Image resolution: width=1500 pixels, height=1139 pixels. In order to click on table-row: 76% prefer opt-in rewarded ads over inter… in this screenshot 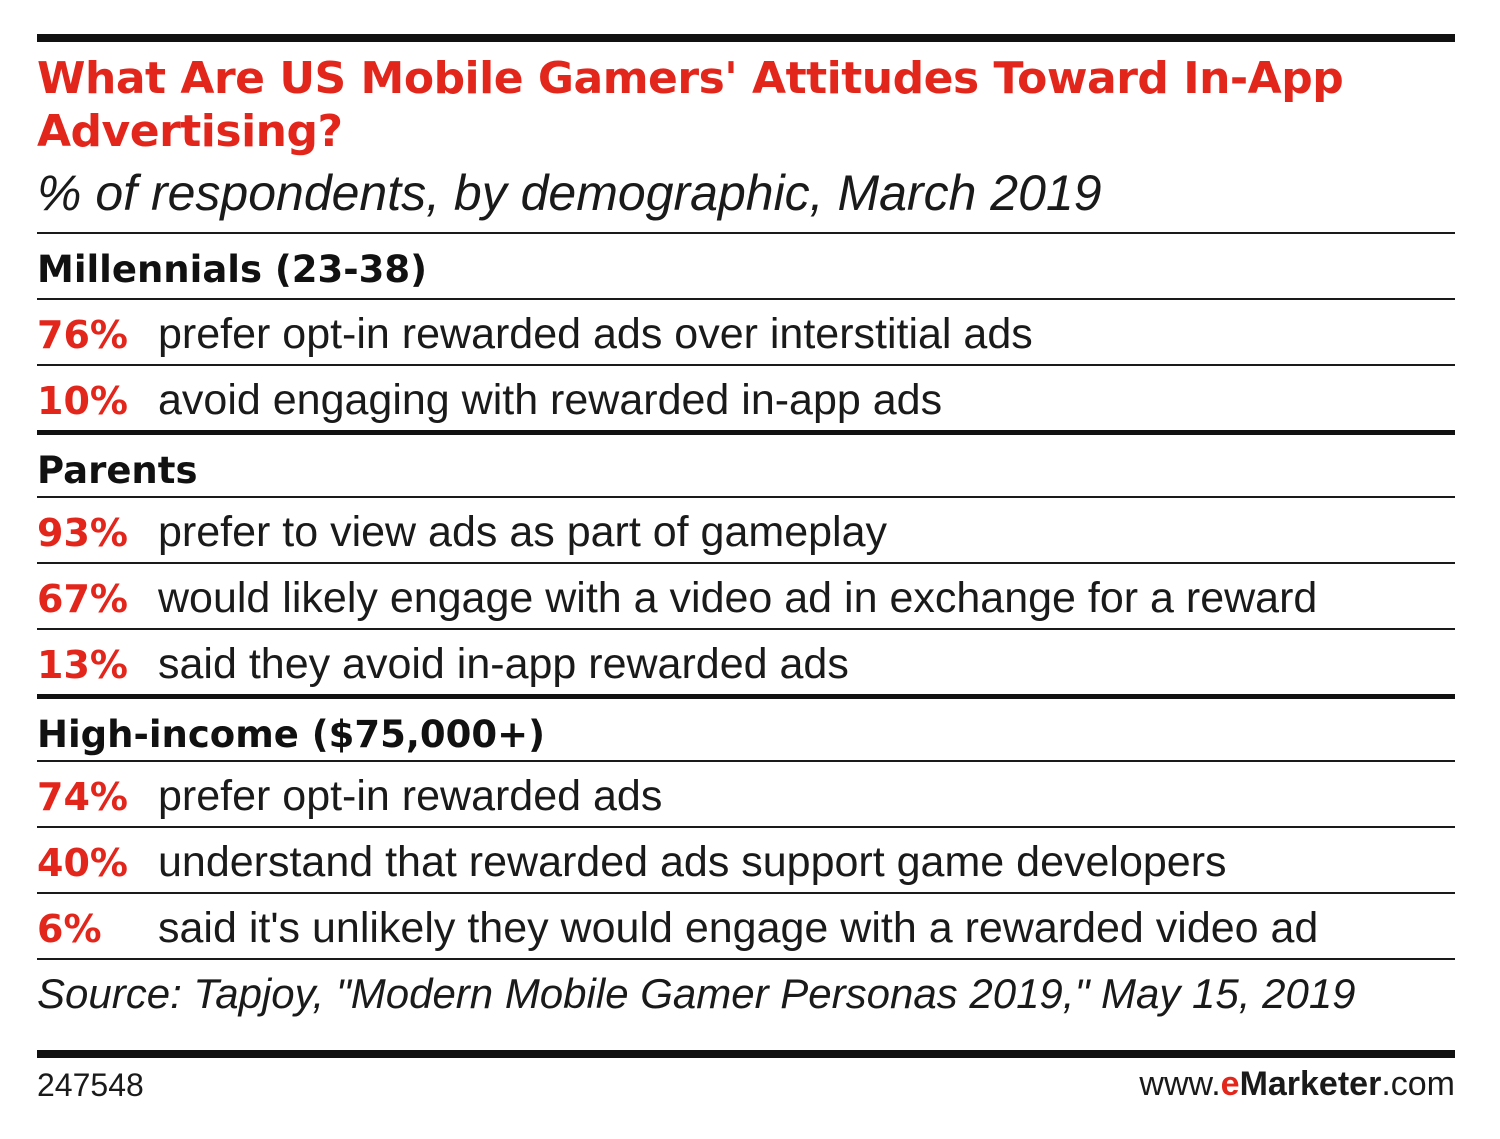, I will do `click(746, 331)`.